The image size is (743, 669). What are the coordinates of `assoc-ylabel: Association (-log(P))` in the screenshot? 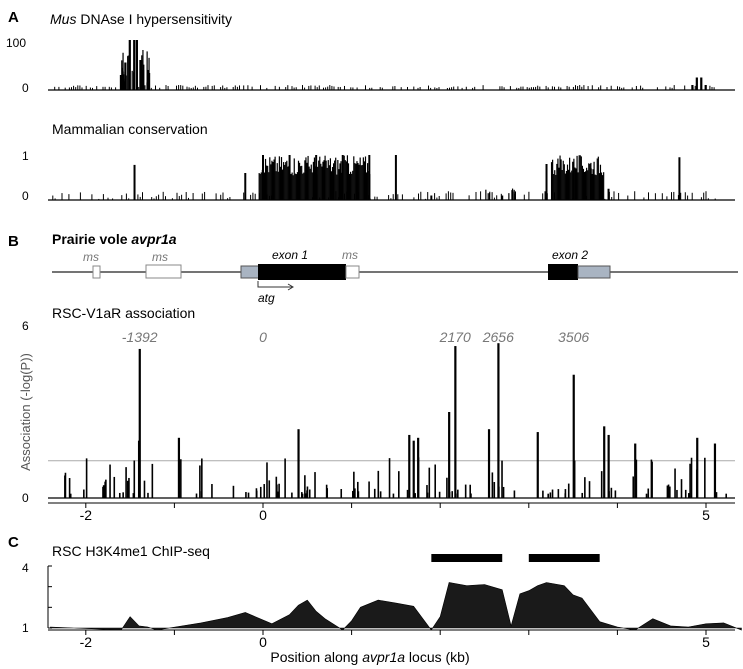 It's located at (25, 412).